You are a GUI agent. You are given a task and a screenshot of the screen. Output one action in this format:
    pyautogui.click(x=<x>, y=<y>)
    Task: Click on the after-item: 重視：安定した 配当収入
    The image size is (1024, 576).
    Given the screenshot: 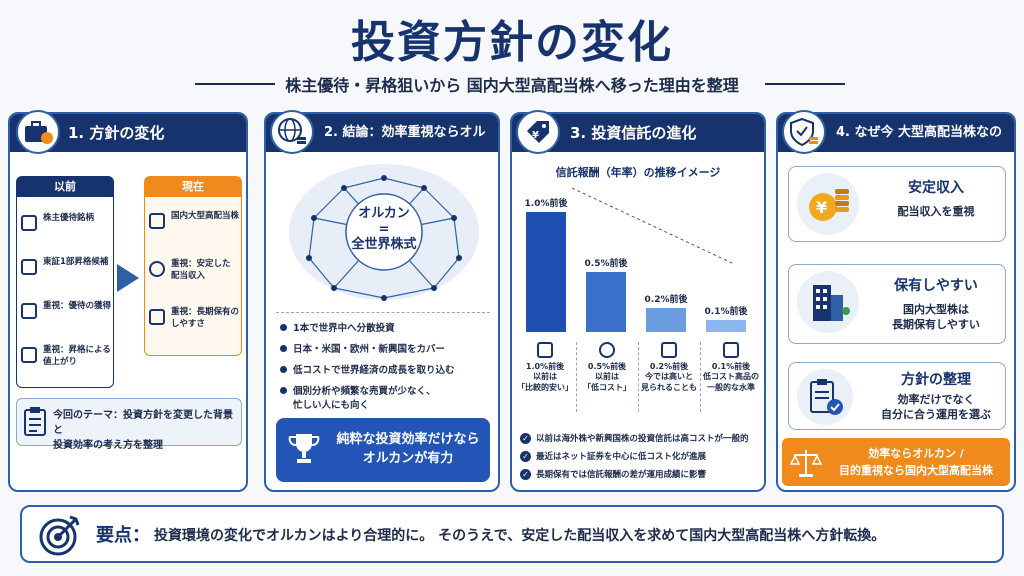 What is the action you would take?
    pyautogui.click(x=194, y=277)
    